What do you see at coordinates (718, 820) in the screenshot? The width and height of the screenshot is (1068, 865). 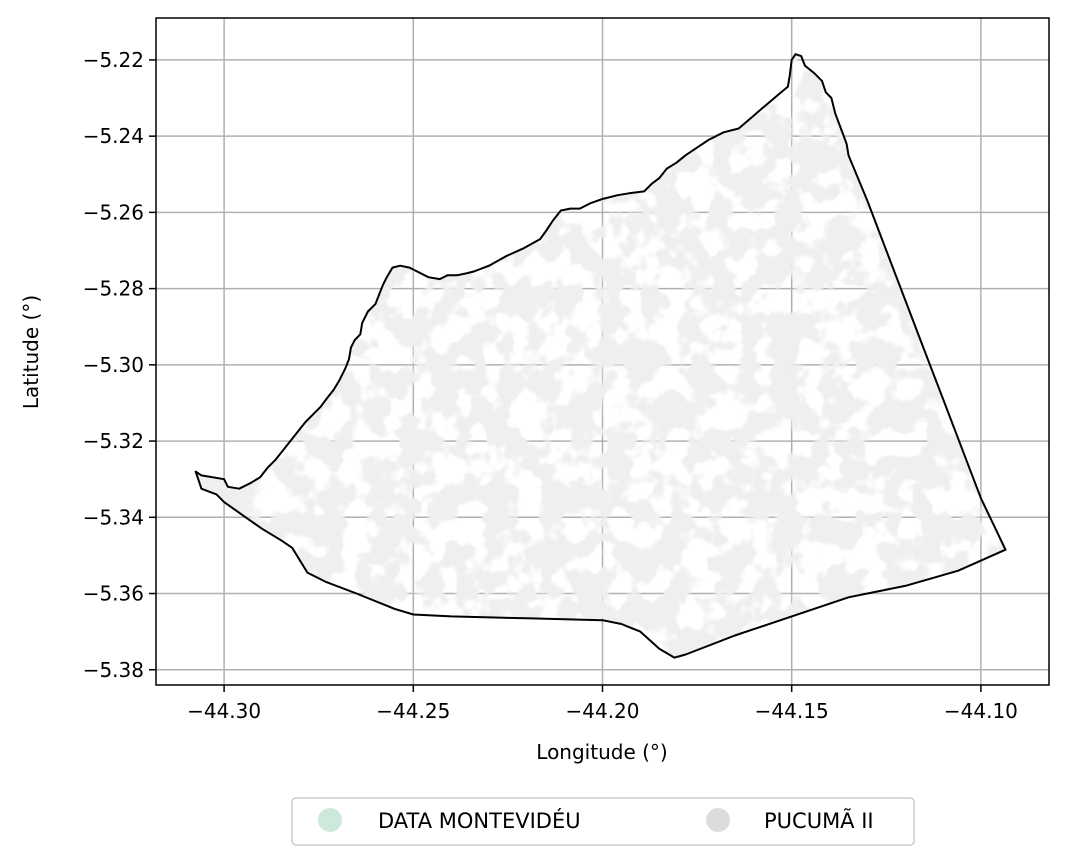 I see `legend-marker-pucuma-ii` at bounding box center [718, 820].